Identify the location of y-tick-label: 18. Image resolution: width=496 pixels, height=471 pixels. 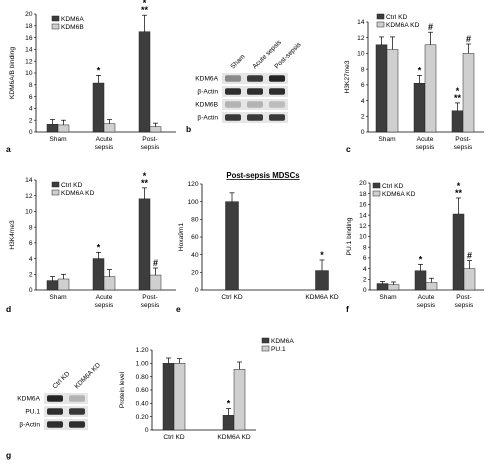
(29, 26).